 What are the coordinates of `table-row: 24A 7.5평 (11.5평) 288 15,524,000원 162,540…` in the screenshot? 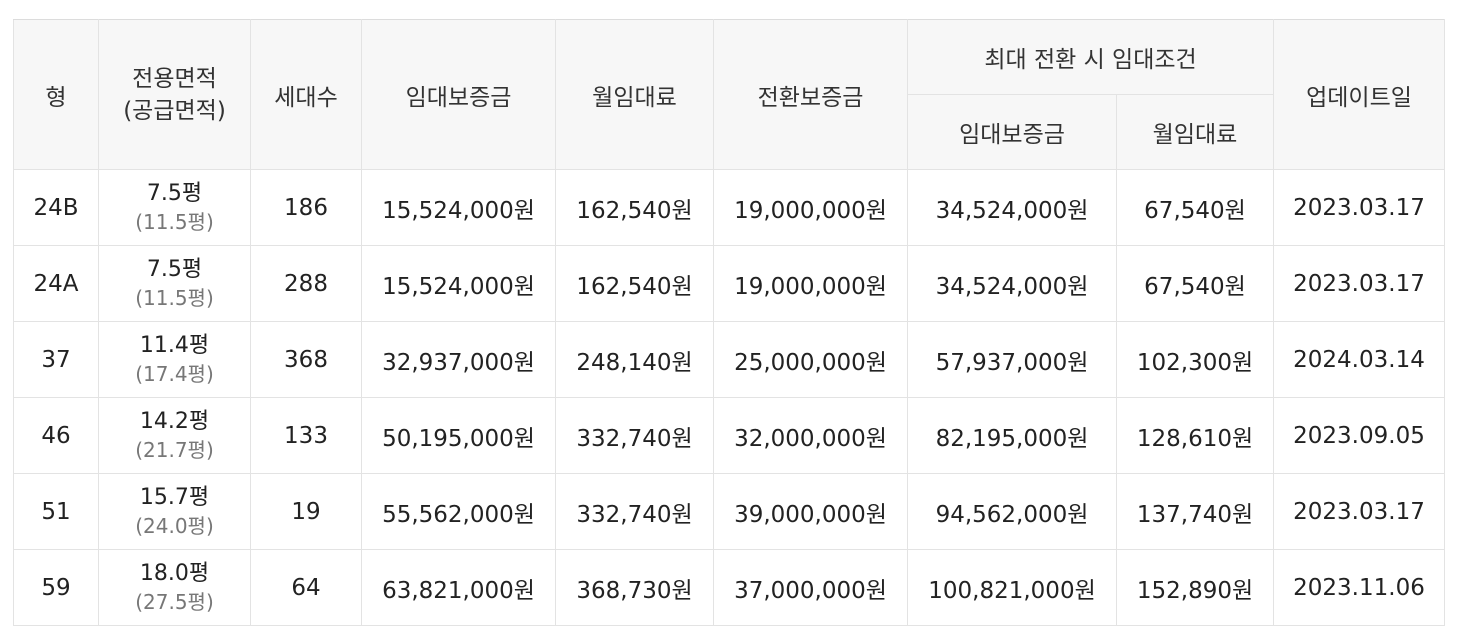 It's located at (729, 283).